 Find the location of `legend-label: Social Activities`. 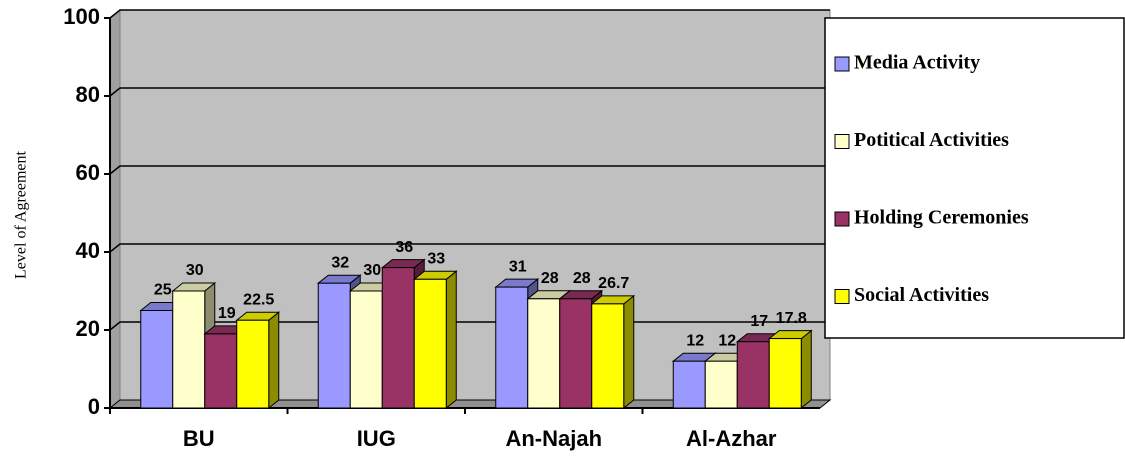

legend-label: Social Activities is located at coordinates (921, 295).